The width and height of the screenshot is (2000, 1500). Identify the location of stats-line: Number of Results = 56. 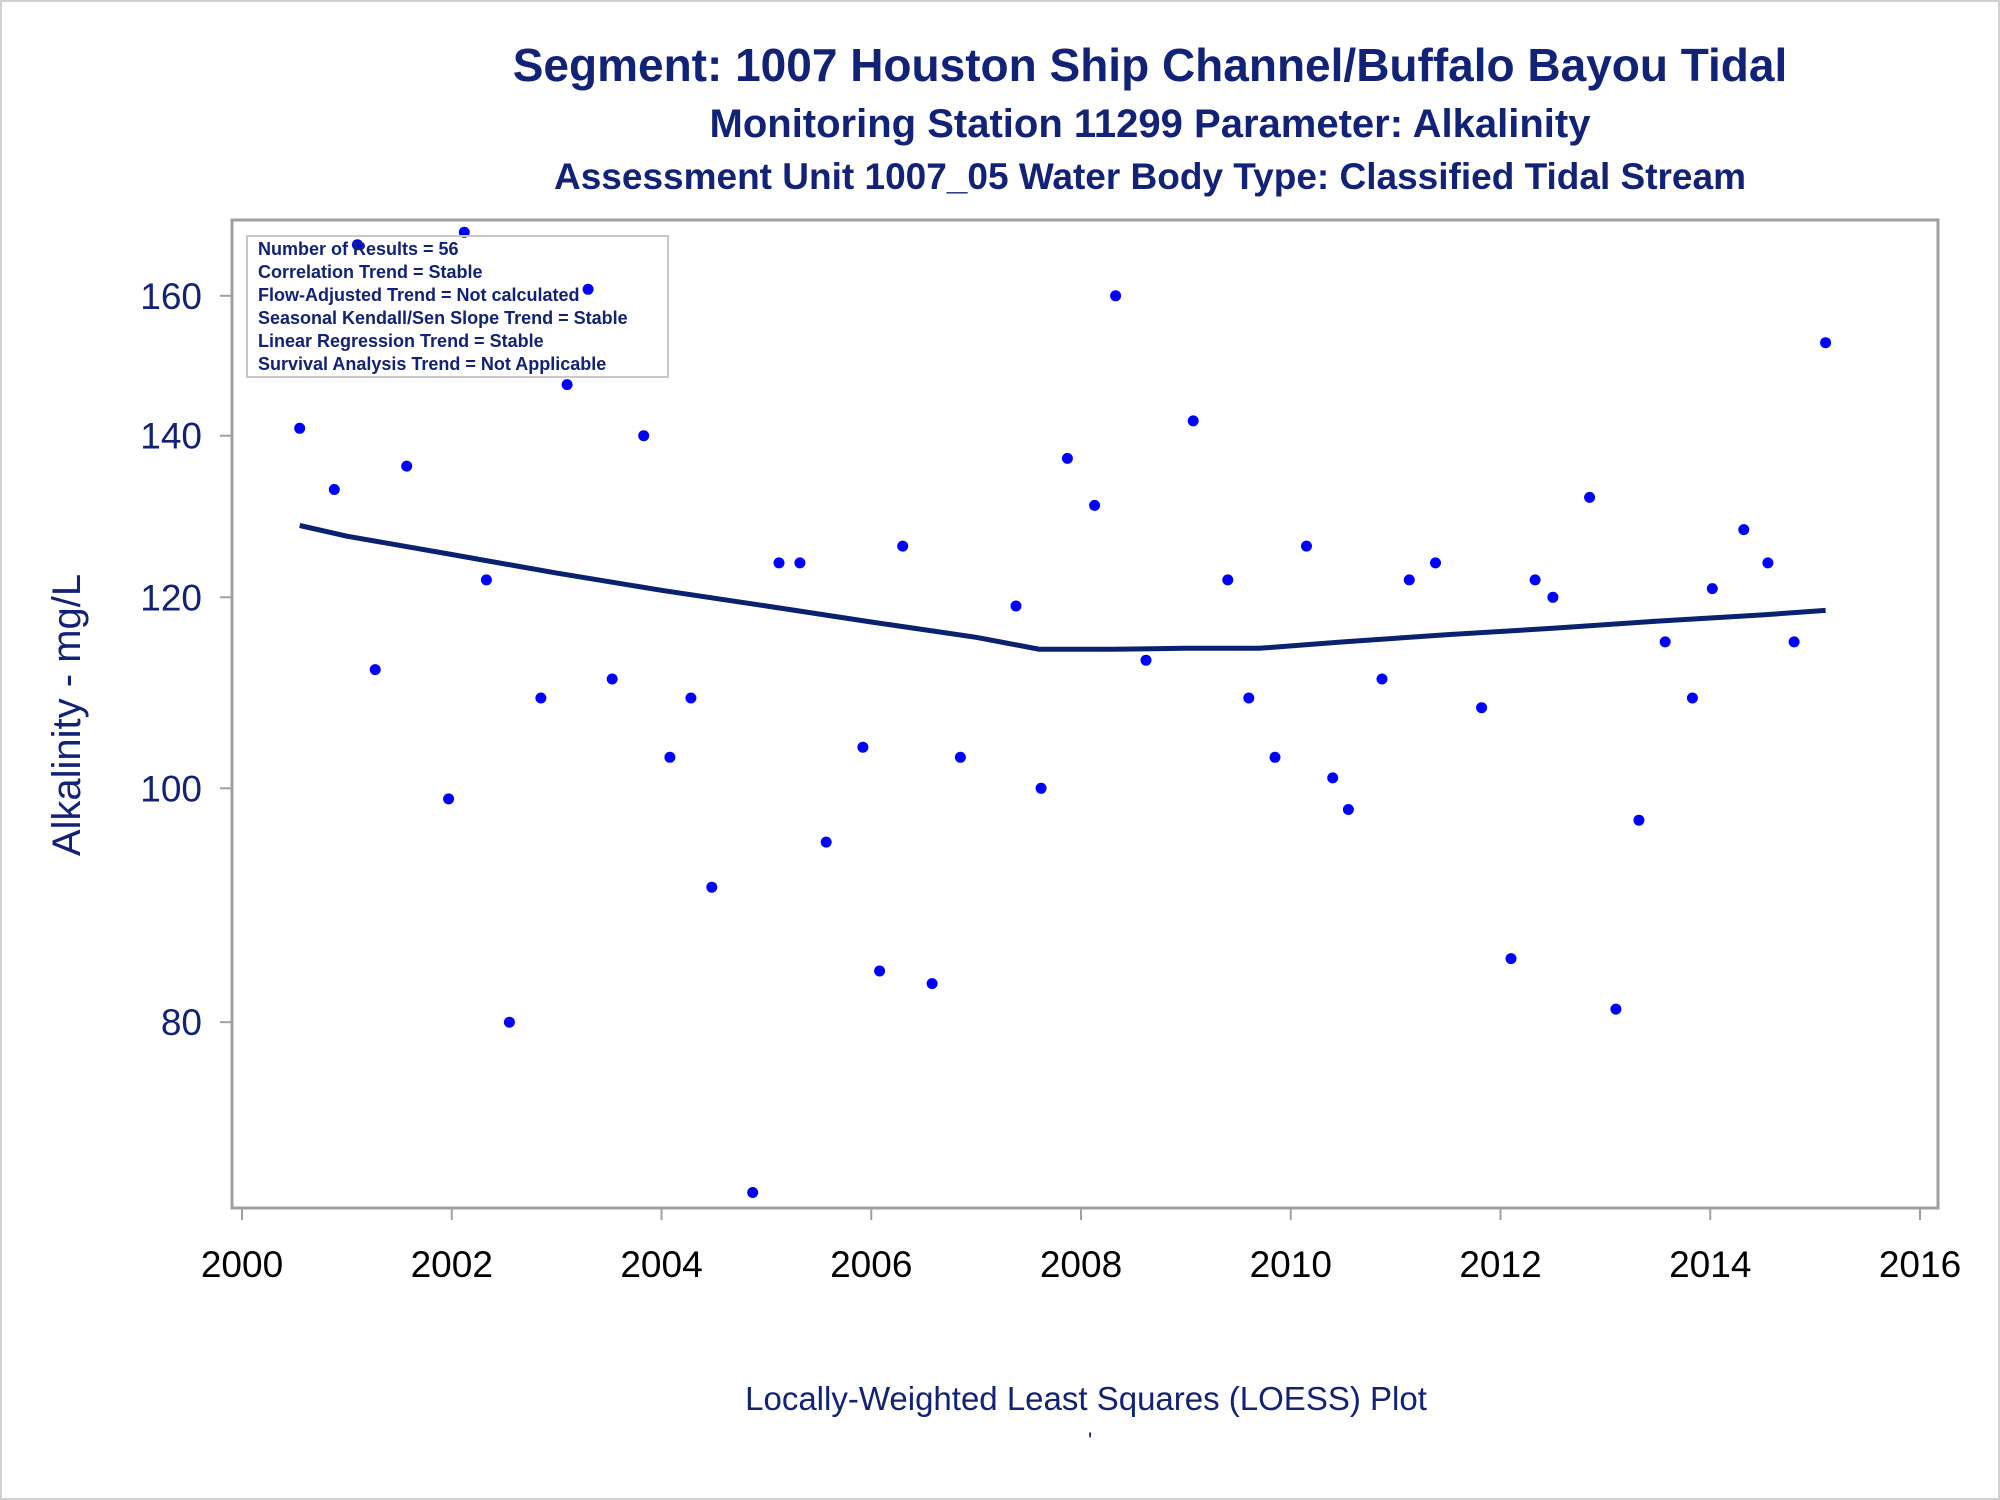
(358, 249).